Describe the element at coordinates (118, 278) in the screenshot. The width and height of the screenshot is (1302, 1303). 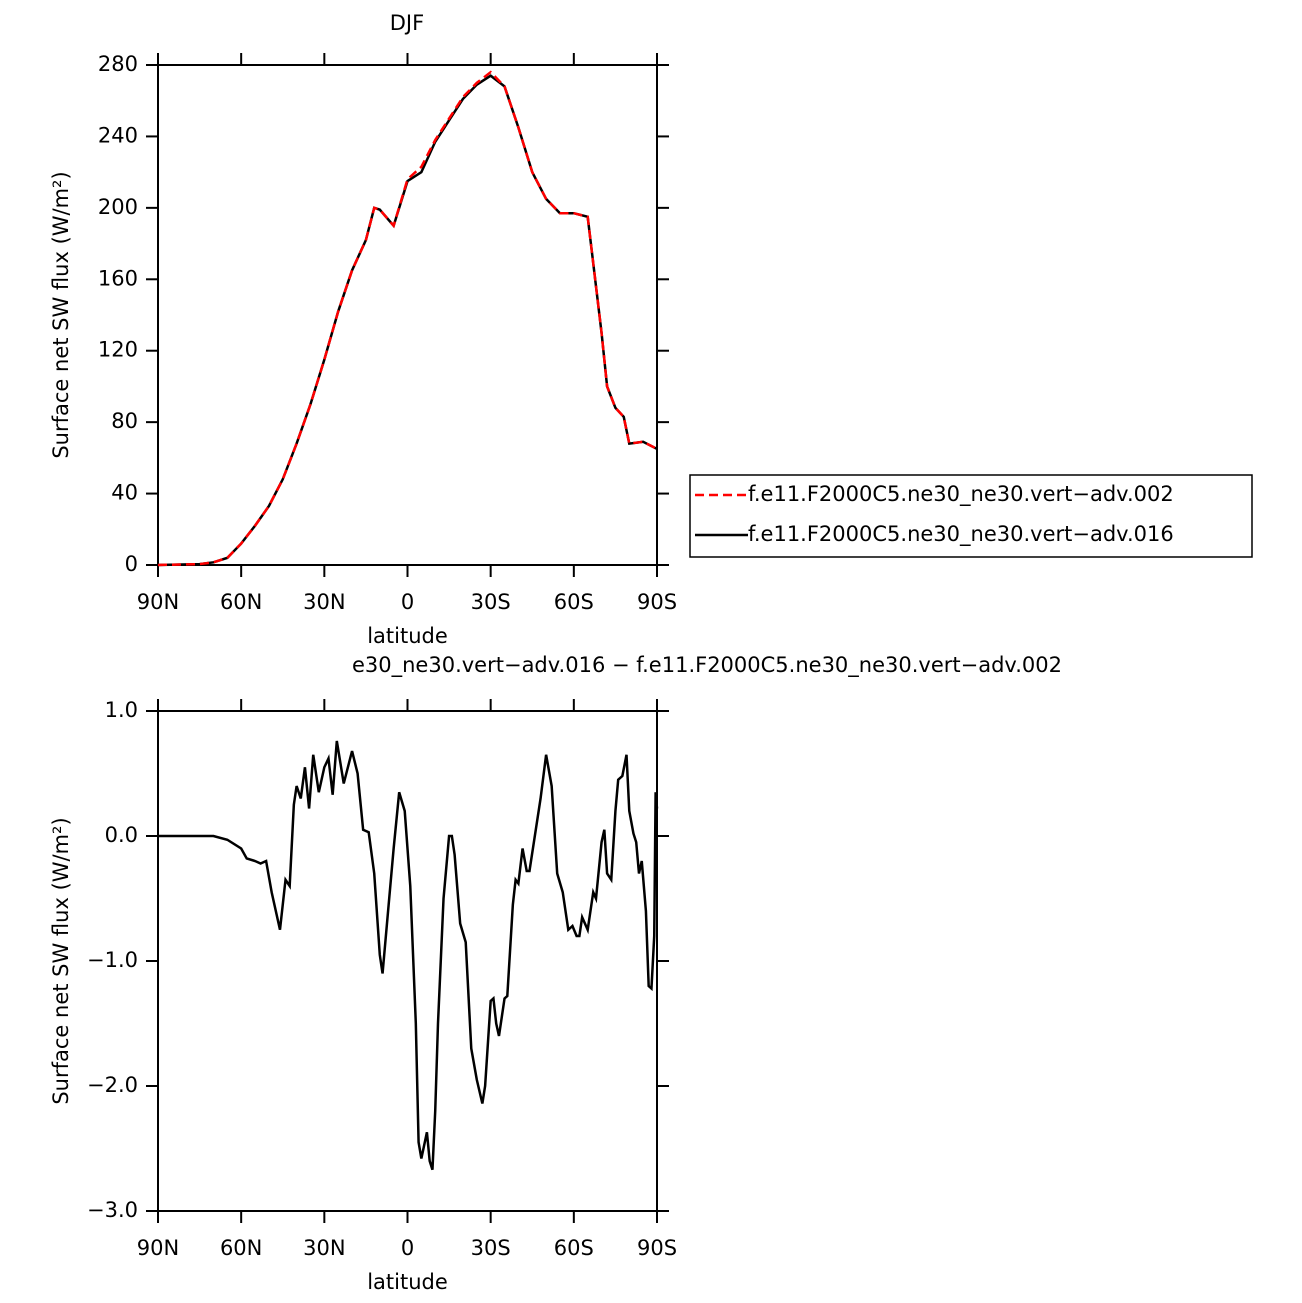
I see `y-tick-label: 160` at that location.